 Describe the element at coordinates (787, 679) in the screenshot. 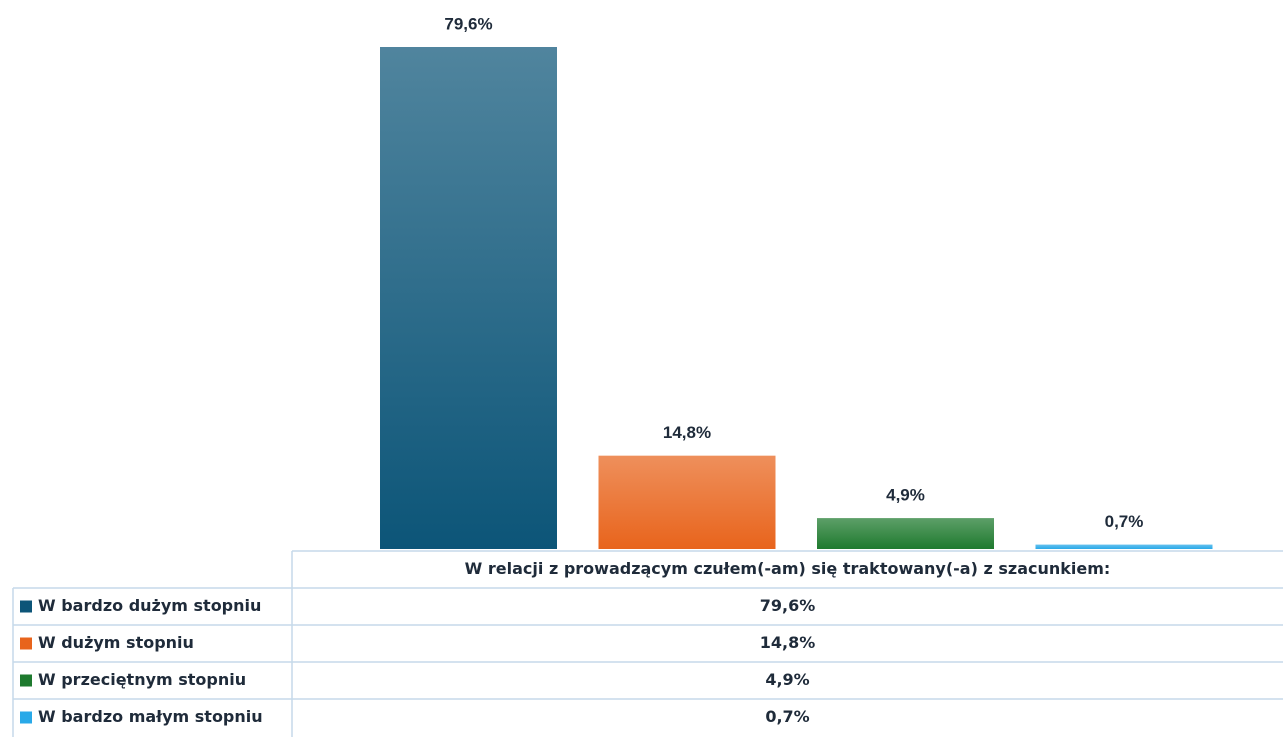

I see `table-value: 4,9%` at that location.